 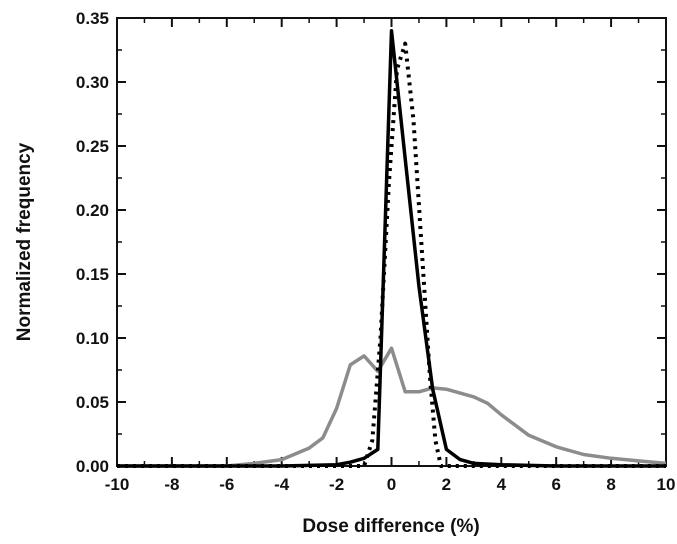 I want to click on x-tick-label: 10, so click(x=666, y=484).